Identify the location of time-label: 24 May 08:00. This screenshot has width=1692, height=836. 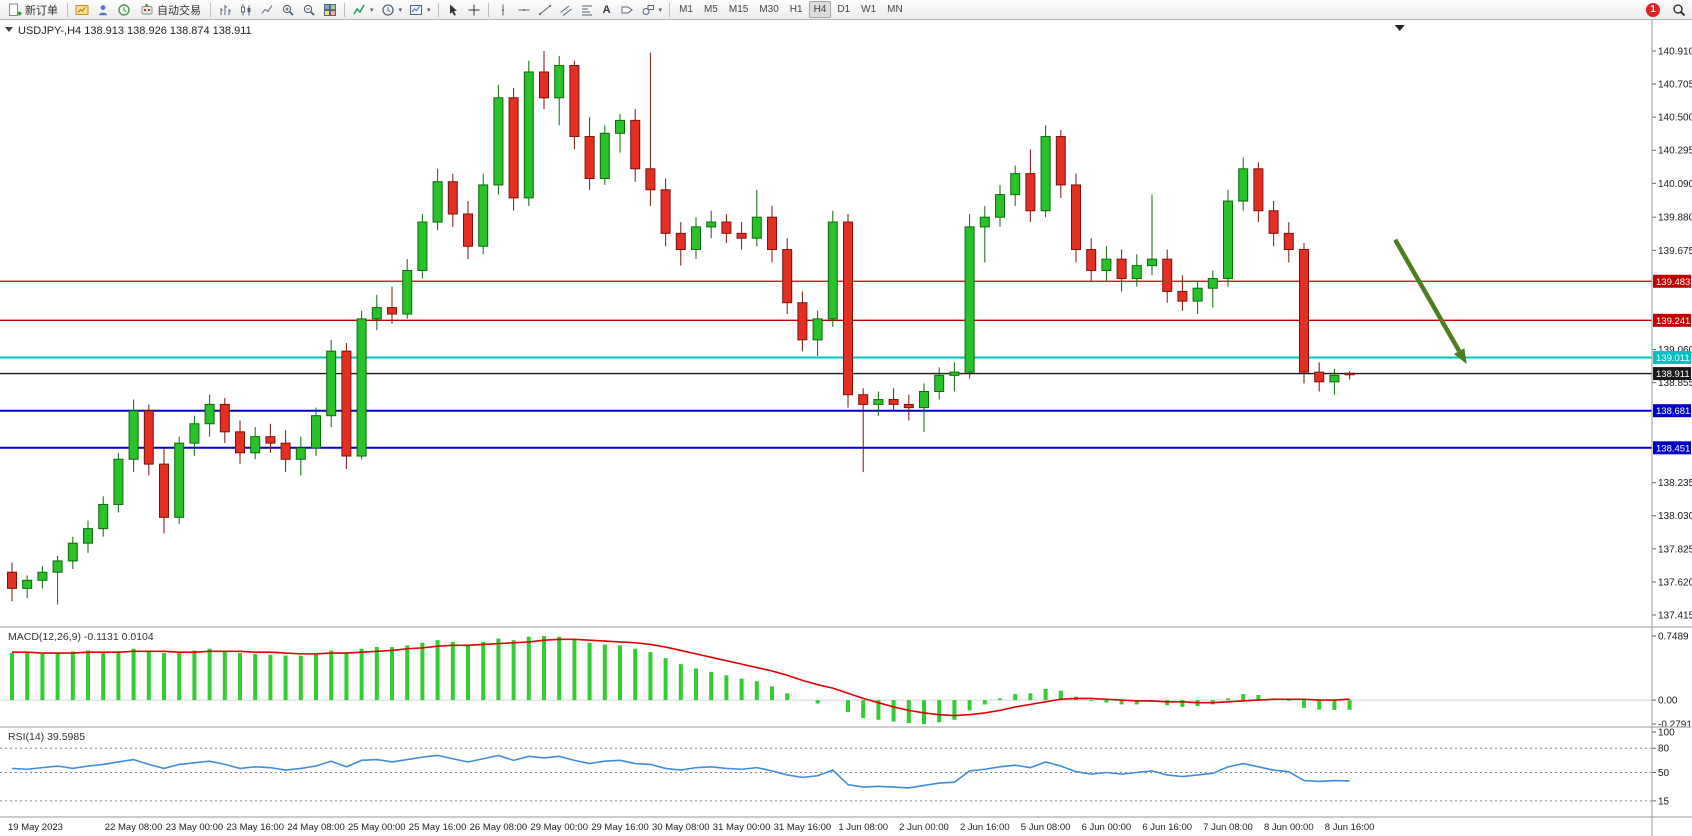
(316, 827).